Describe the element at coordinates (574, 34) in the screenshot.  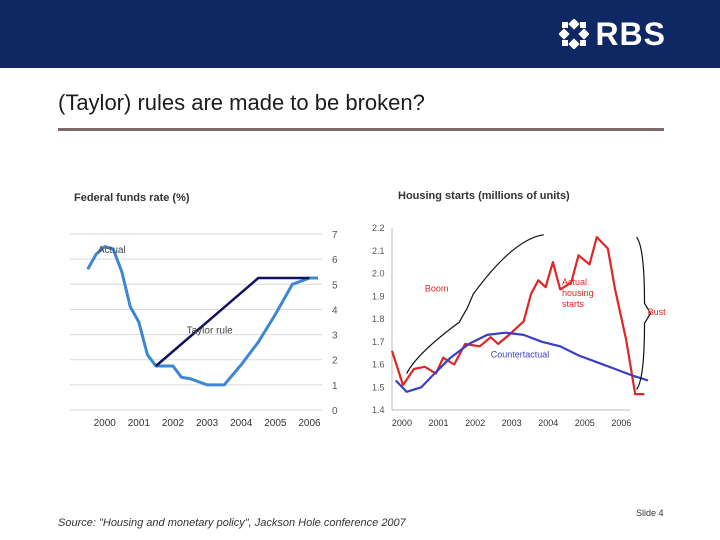
I see `daisy-cube-icon` at that location.